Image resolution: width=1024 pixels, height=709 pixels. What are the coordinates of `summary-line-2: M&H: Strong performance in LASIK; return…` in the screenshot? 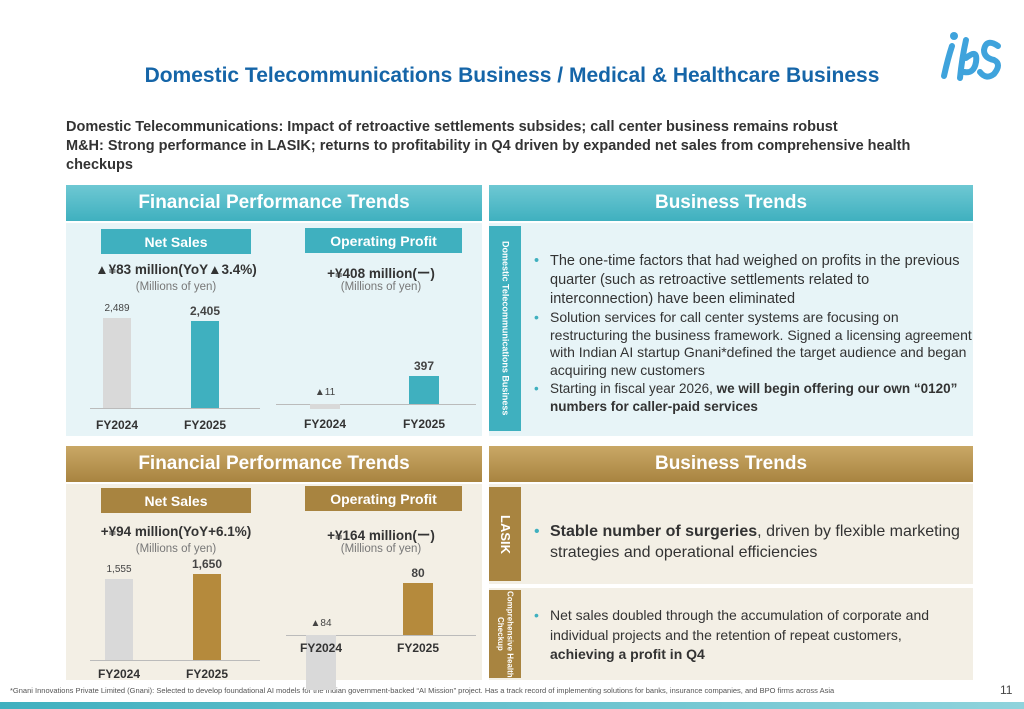 It's located at (488, 155).